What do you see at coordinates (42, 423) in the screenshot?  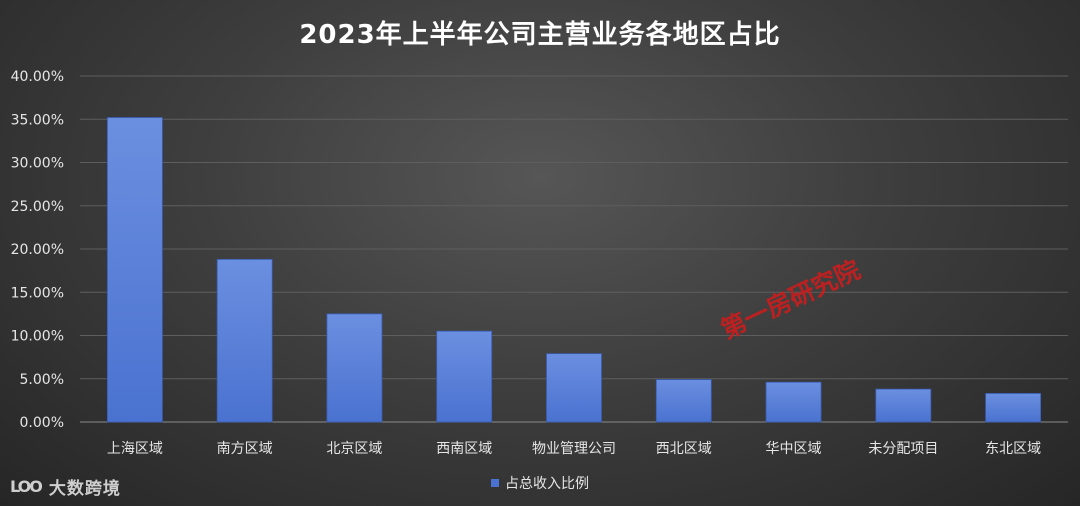 I see `y-tick-label: 0.00%` at bounding box center [42, 423].